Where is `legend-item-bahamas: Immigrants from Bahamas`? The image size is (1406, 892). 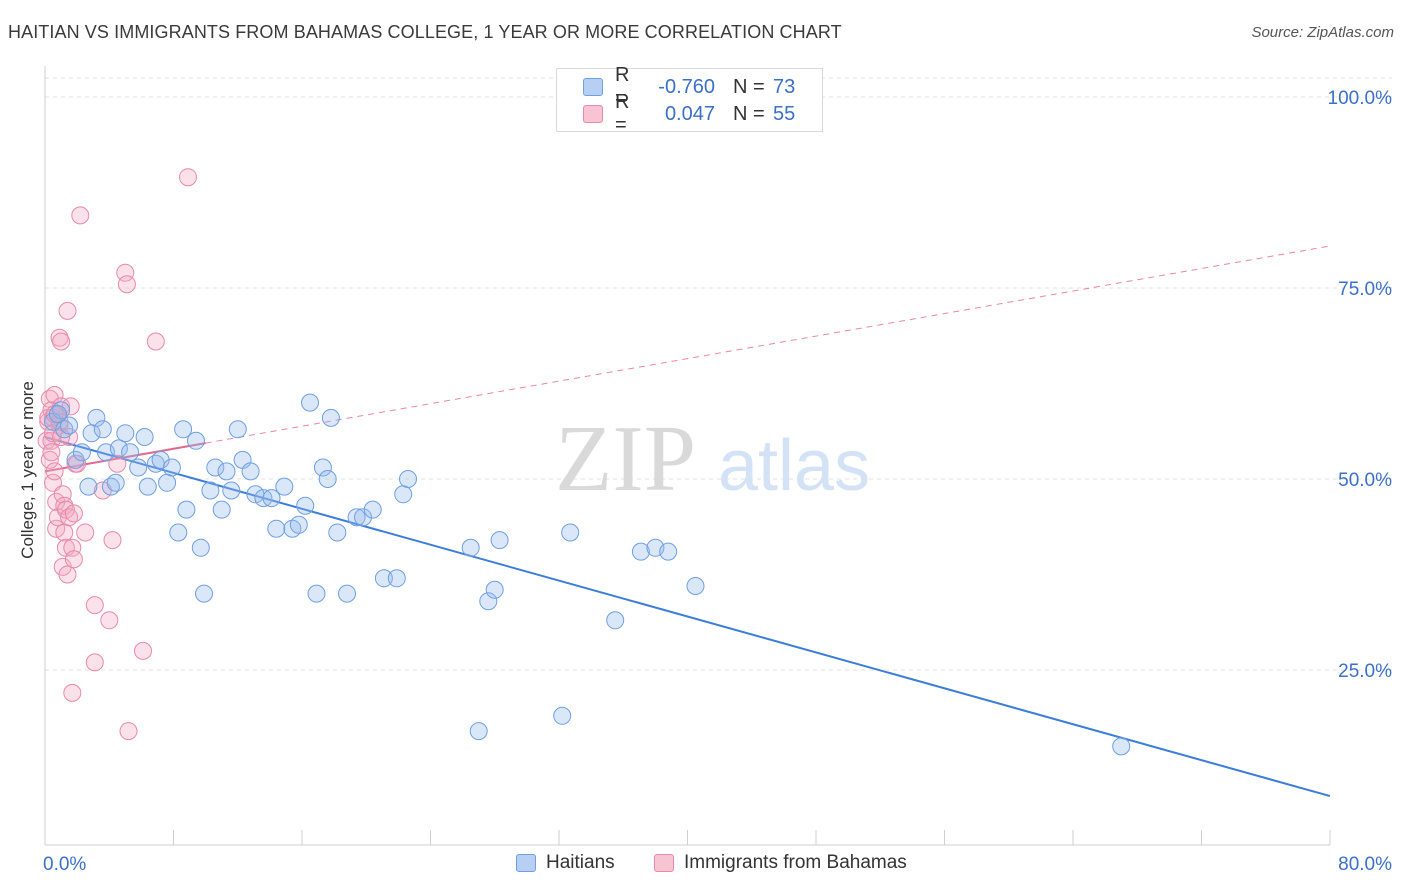 legend-item-bahamas: Immigrants from Bahamas is located at coordinates (780, 863).